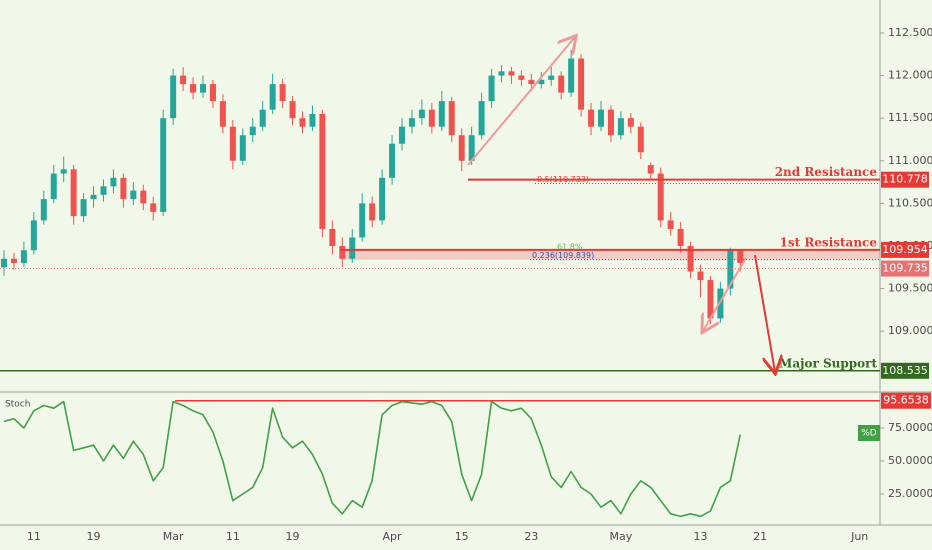 Image resolution: width=932 pixels, height=550 pixels. Describe the element at coordinates (393, 536) in the screenshot. I see `x-tick-label: Apr` at that location.